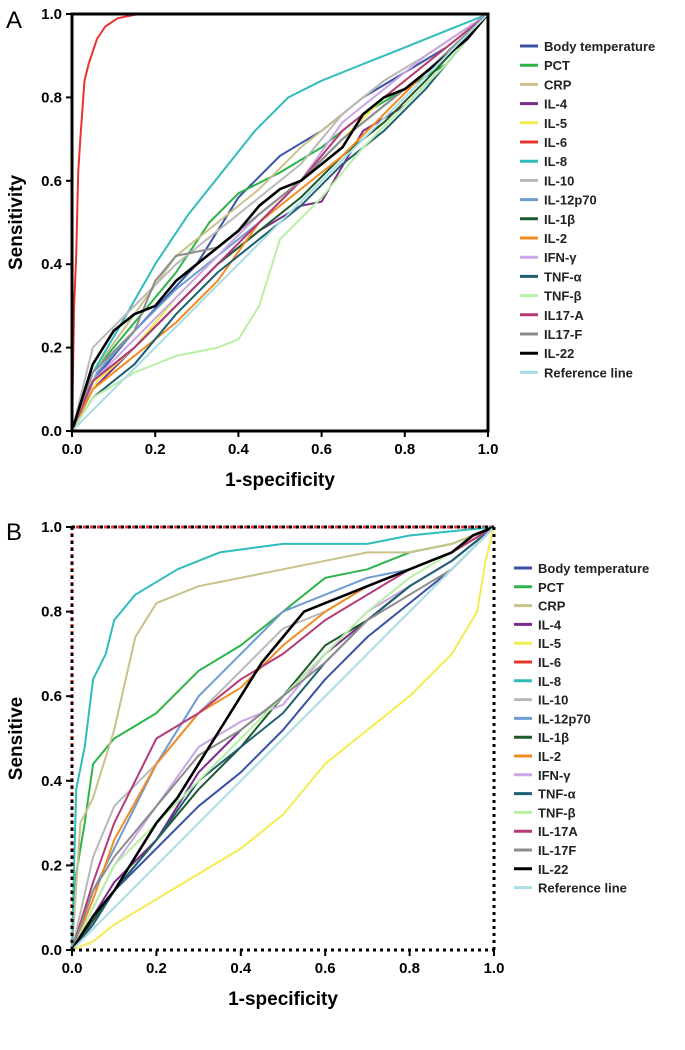  I want to click on panel-label: B, so click(14, 532).